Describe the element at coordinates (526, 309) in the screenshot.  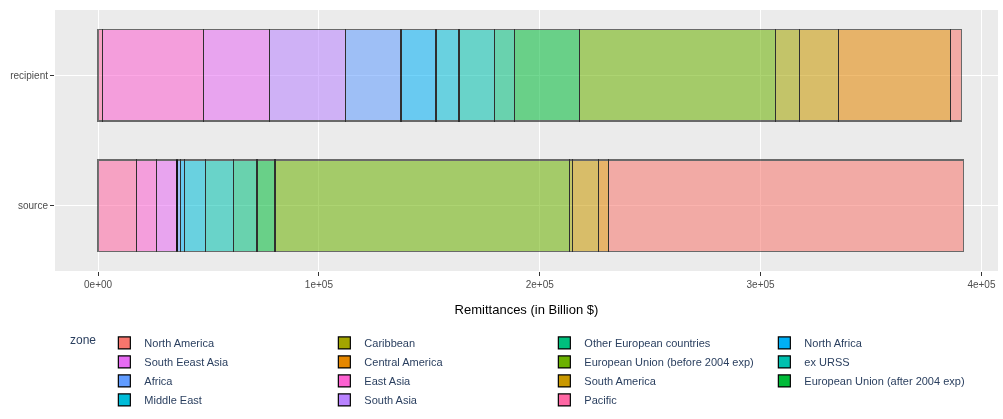
I see `x-axis-title: Remittances (in Billion $)` at that location.